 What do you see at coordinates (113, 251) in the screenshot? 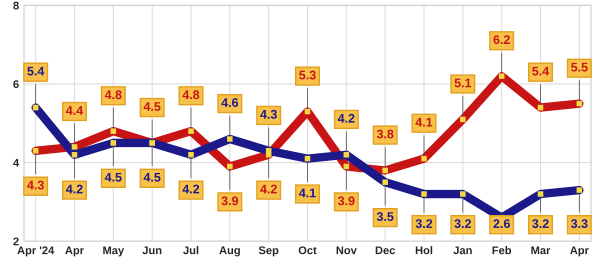
I see `x-tick-label: May` at bounding box center [113, 251].